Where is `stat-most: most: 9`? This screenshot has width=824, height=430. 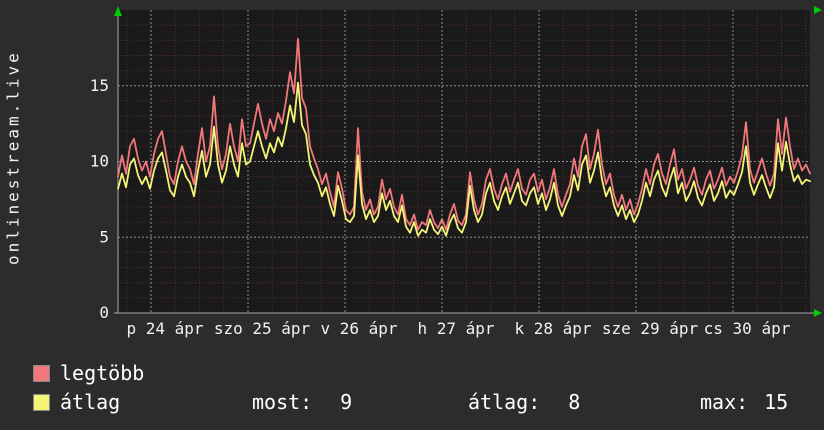
stat-most: most: 9 is located at coordinates (302, 402).